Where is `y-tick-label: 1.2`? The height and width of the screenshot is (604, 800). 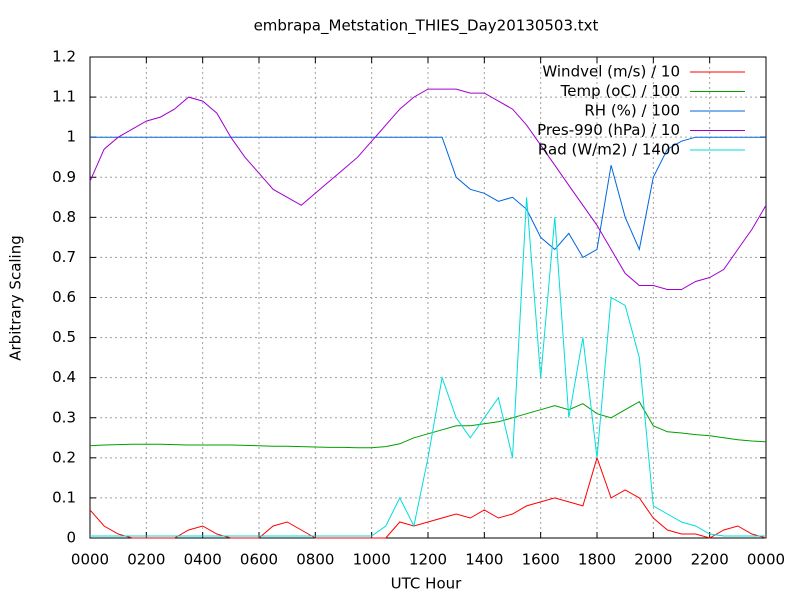 y-tick-label: 1.2 is located at coordinates (64, 57).